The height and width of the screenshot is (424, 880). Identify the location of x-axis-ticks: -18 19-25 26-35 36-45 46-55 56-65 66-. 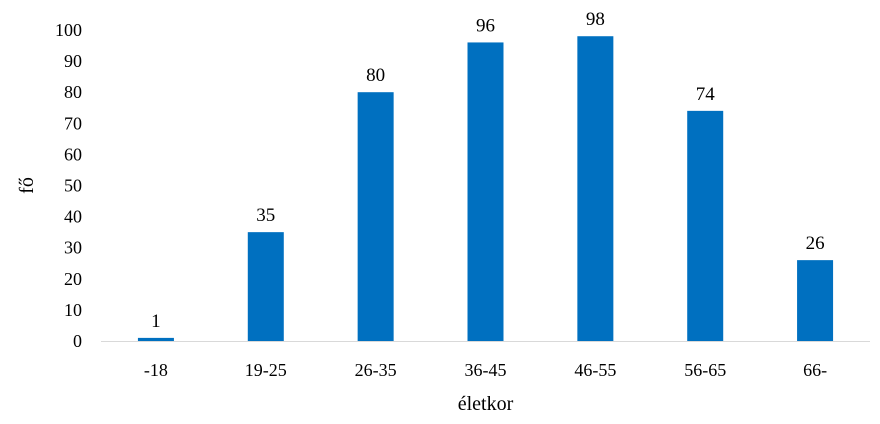
(485, 370).